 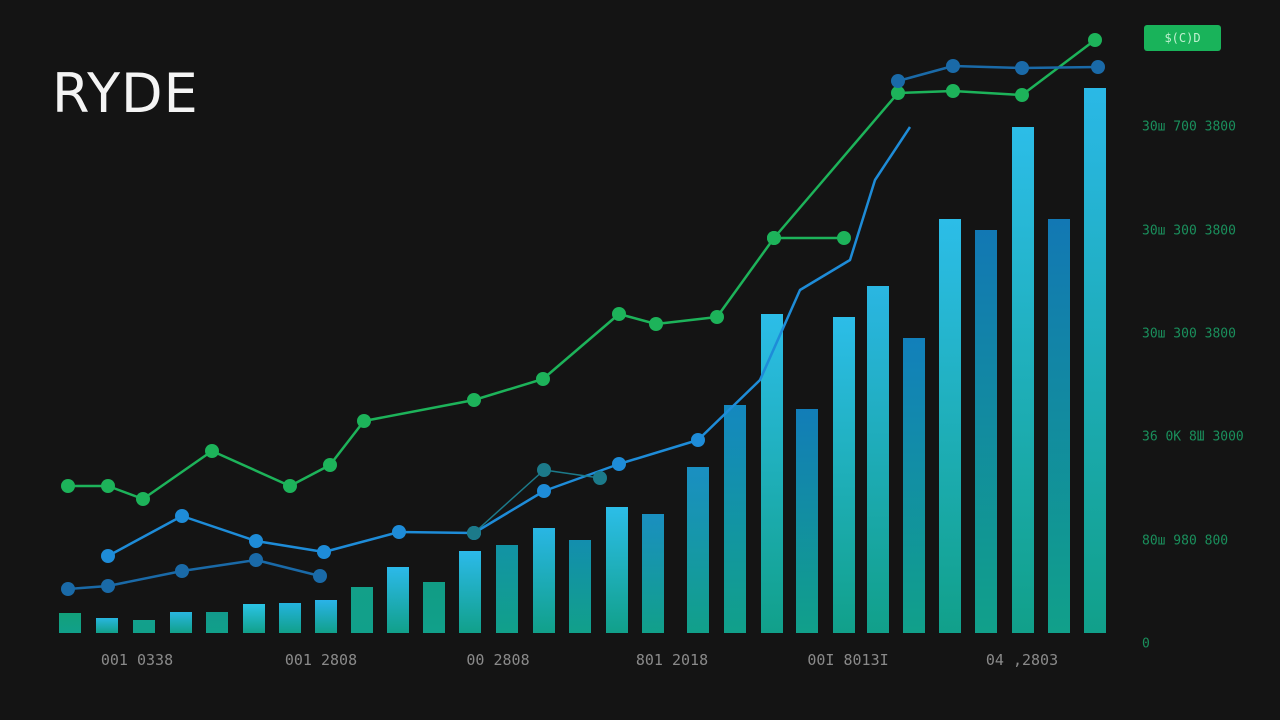 I want to click on y-axis-label: 80ш 980 800, so click(x=1185, y=541).